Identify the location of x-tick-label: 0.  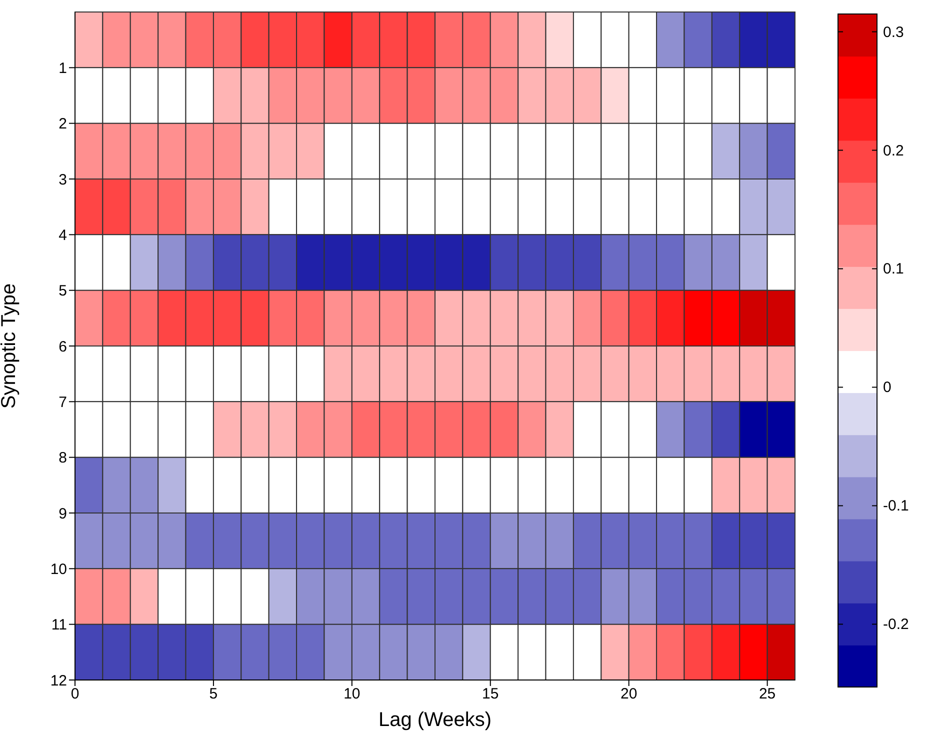
(75, 694).